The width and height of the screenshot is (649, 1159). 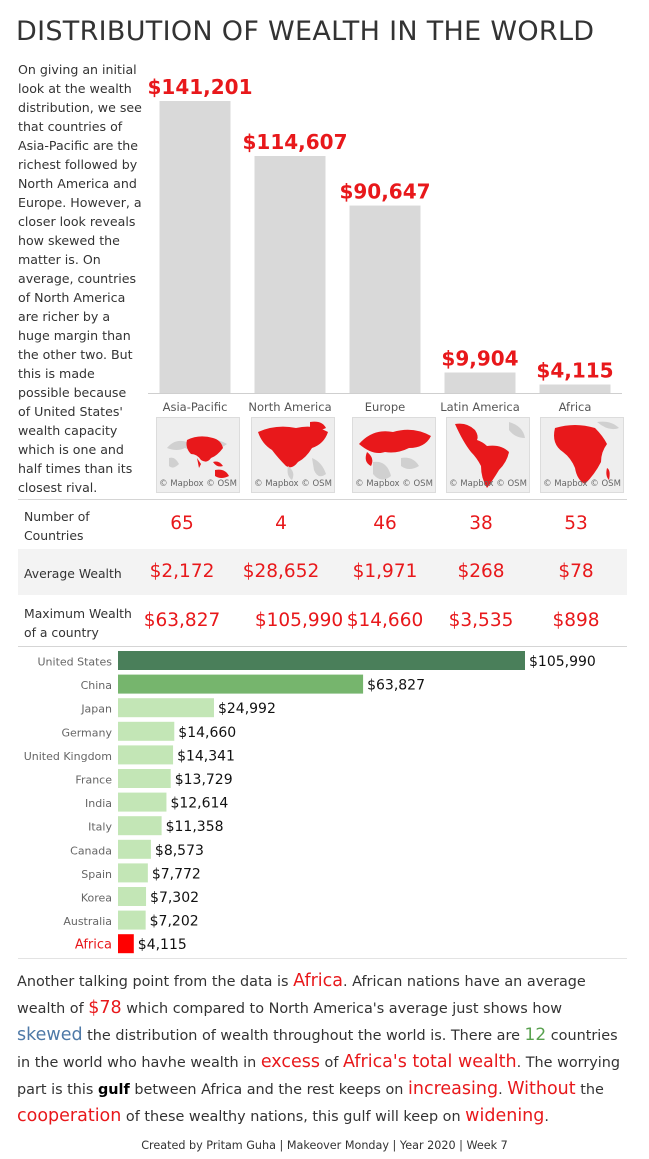 I want to click on narrative-highlight: Africa's total wealth, so click(x=430, y=1062).